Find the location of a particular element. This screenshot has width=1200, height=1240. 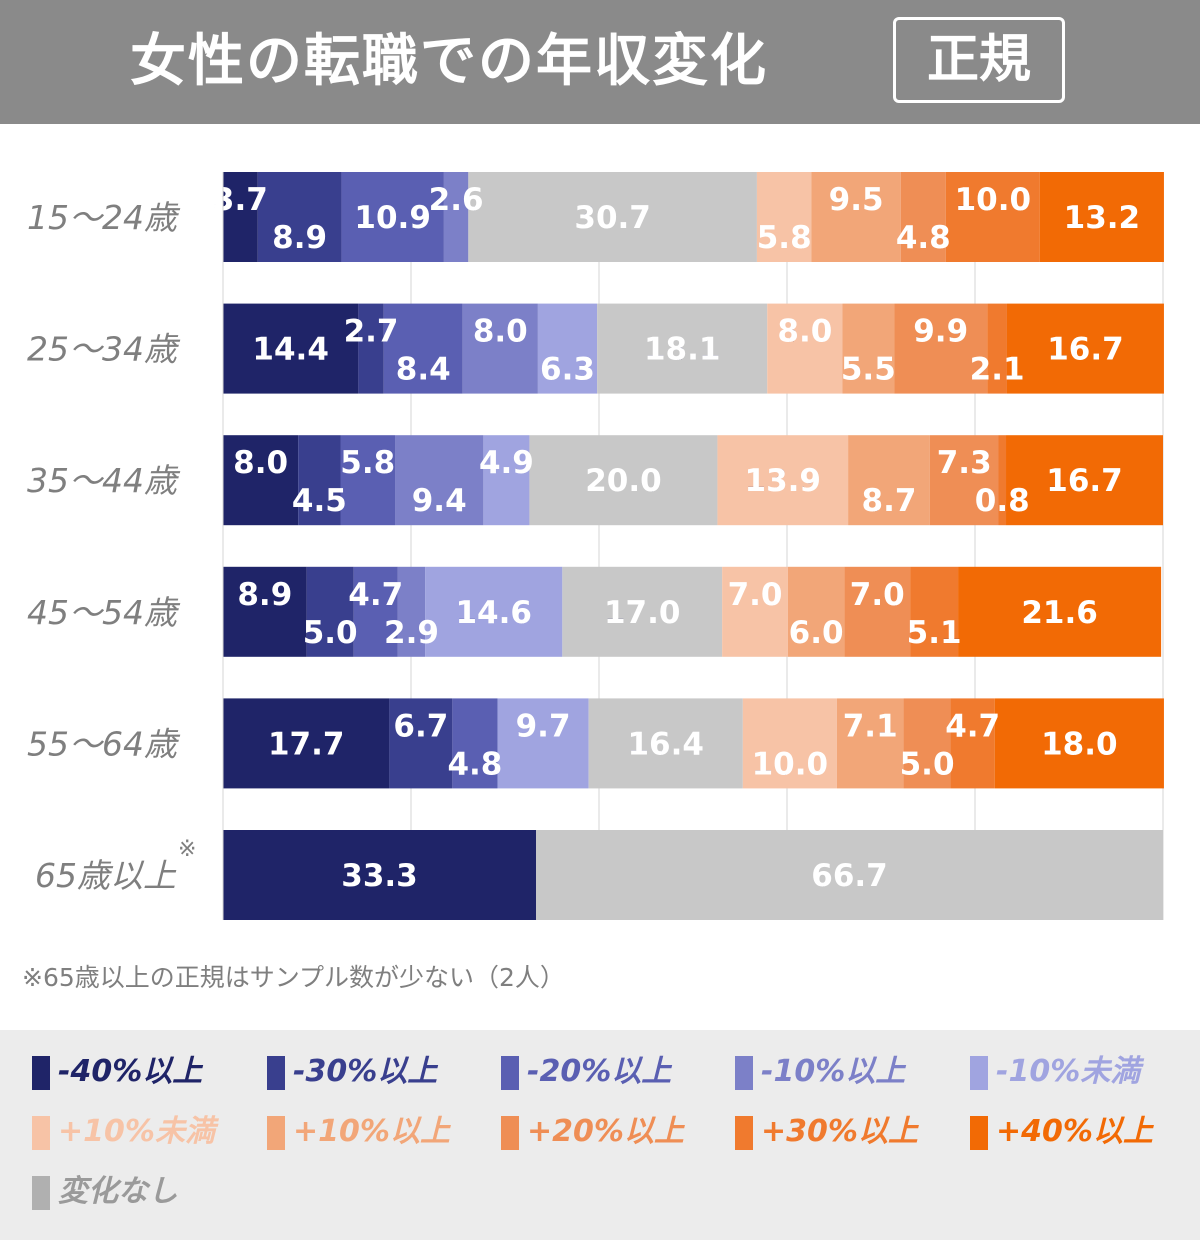

data-label: 0.8 is located at coordinates (1002, 501).